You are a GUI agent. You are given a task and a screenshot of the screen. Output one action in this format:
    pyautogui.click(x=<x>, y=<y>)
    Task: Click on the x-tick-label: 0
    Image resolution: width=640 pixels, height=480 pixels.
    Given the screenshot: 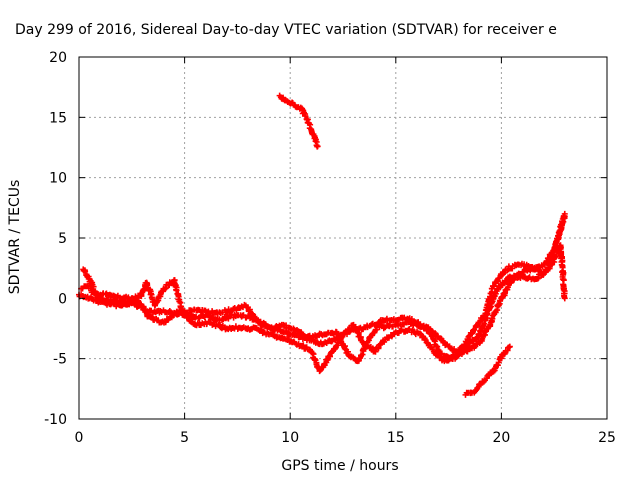 What is the action you would take?
    pyautogui.click(x=79, y=438)
    